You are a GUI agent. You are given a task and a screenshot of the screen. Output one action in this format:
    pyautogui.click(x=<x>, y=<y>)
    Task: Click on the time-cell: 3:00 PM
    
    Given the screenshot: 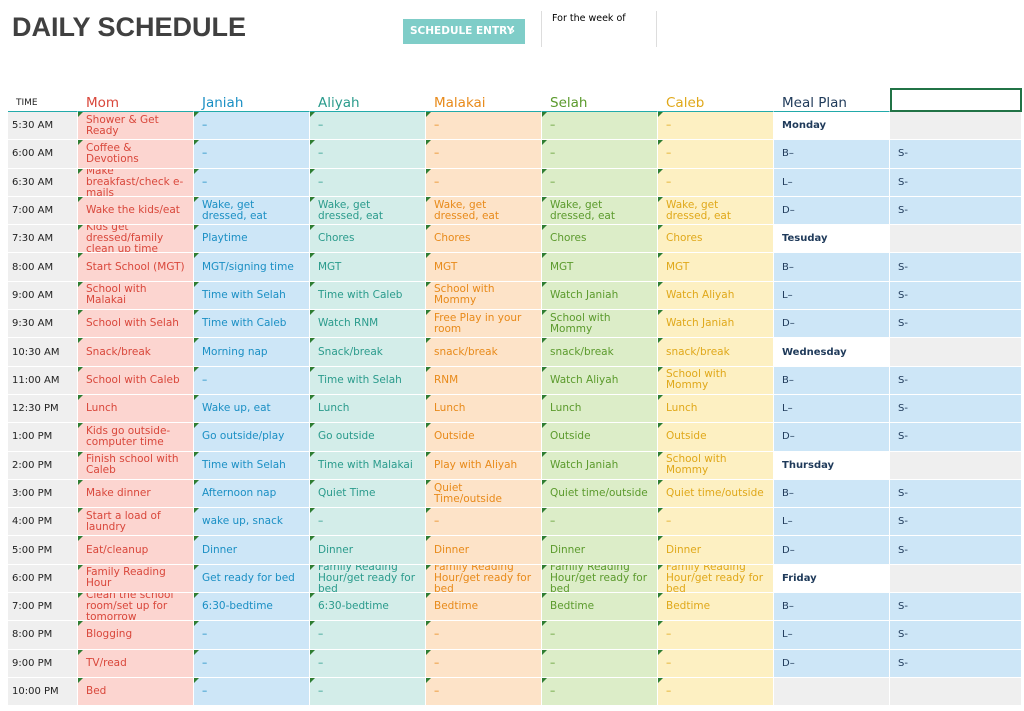 What is the action you would take?
    pyautogui.click(x=43, y=494)
    